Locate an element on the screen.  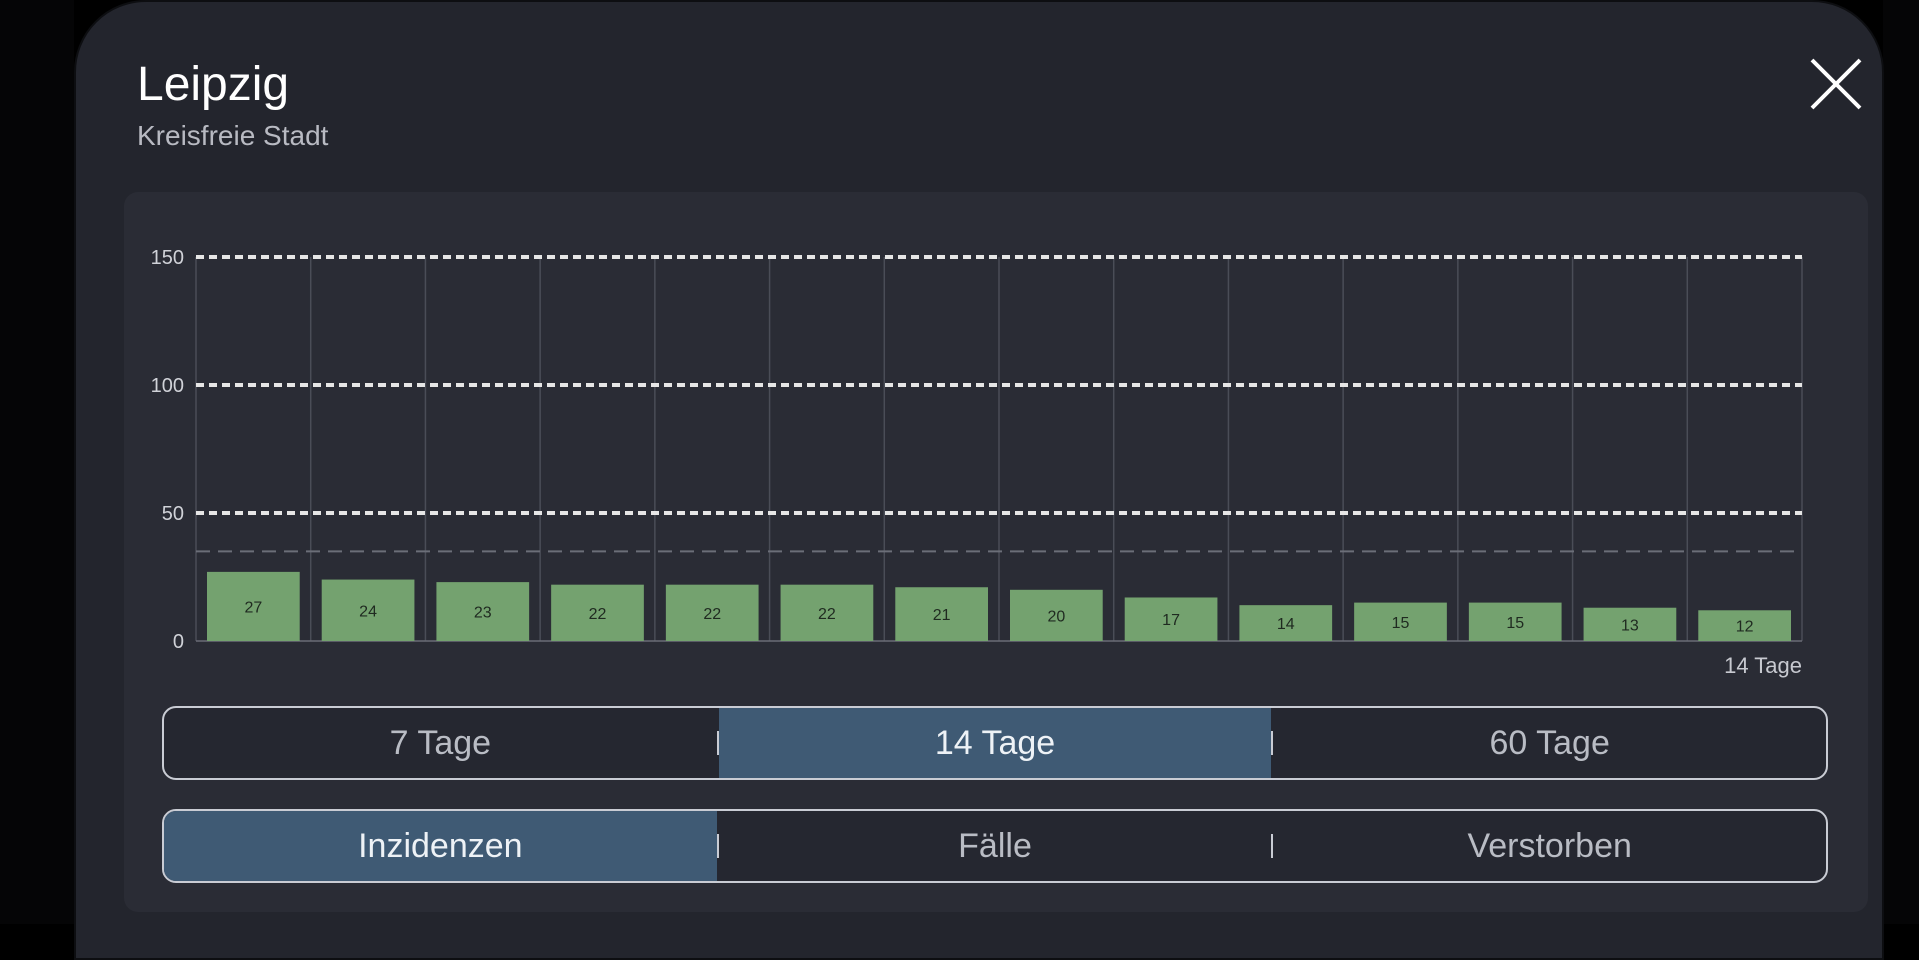
page-title: Leipzig is located at coordinates (213, 84).